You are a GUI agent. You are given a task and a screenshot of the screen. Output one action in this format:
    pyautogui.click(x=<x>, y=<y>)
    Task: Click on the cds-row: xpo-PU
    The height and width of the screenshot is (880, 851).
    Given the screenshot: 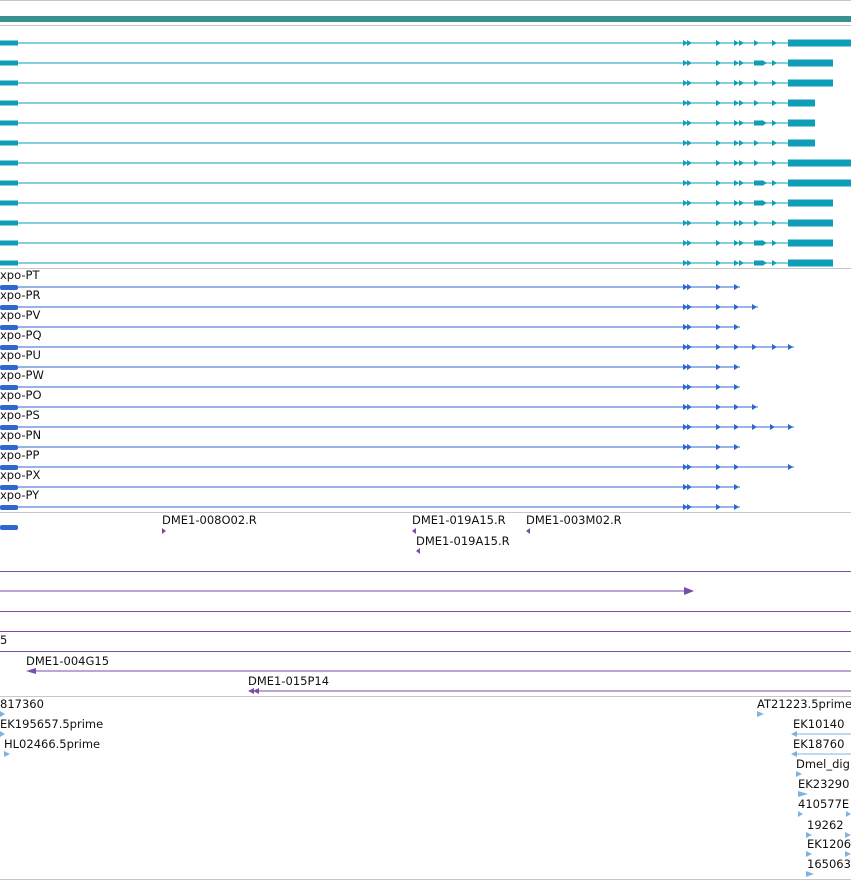 What is the action you would take?
    pyautogui.click(x=370, y=369)
    